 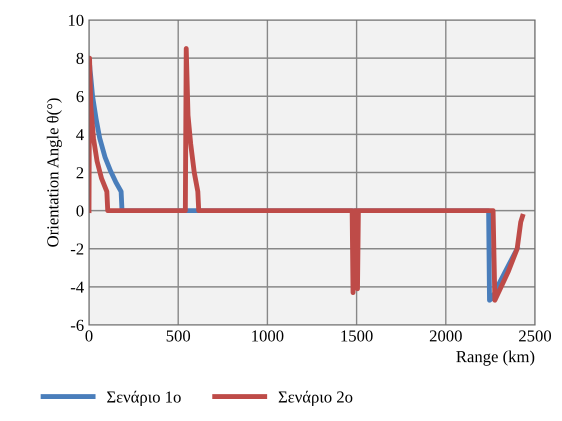 I want to click on y-axis-title: Orientation Angle θ(°), so click(x=54, y=172).